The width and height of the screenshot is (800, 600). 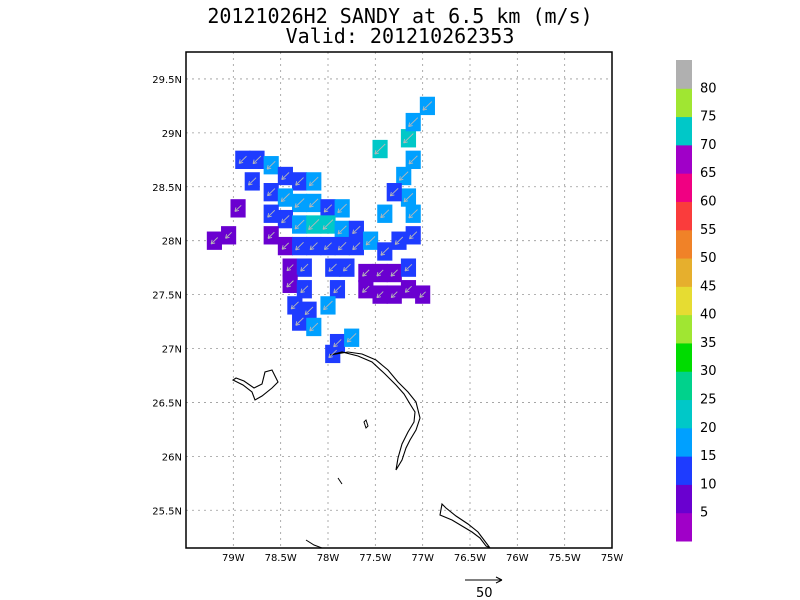 I want to click on y-tick-label: 26.5N, so click(x=167, y=403).